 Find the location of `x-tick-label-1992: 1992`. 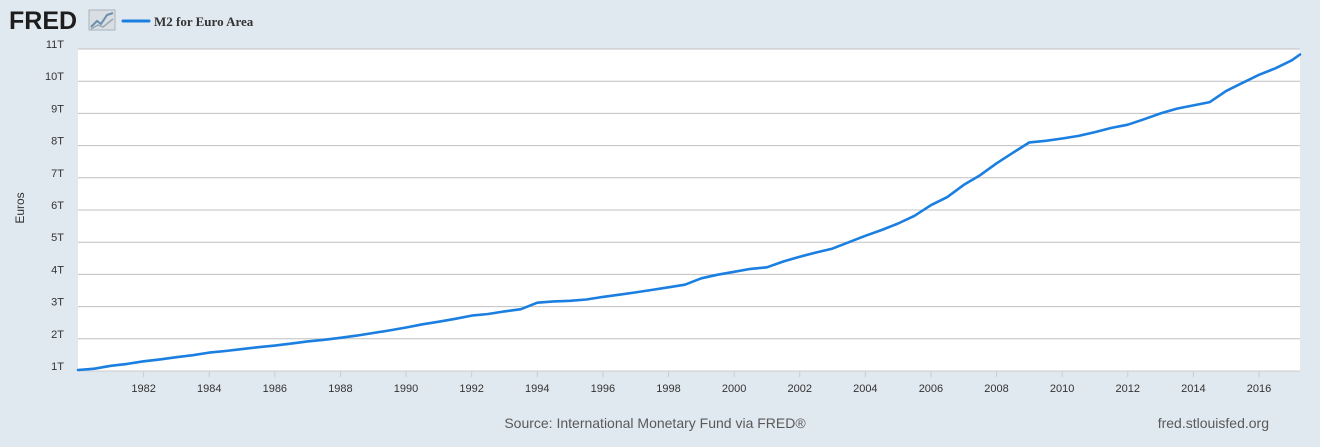

x-tick-label-1992: 1992 is located at coordinates (471, 389).